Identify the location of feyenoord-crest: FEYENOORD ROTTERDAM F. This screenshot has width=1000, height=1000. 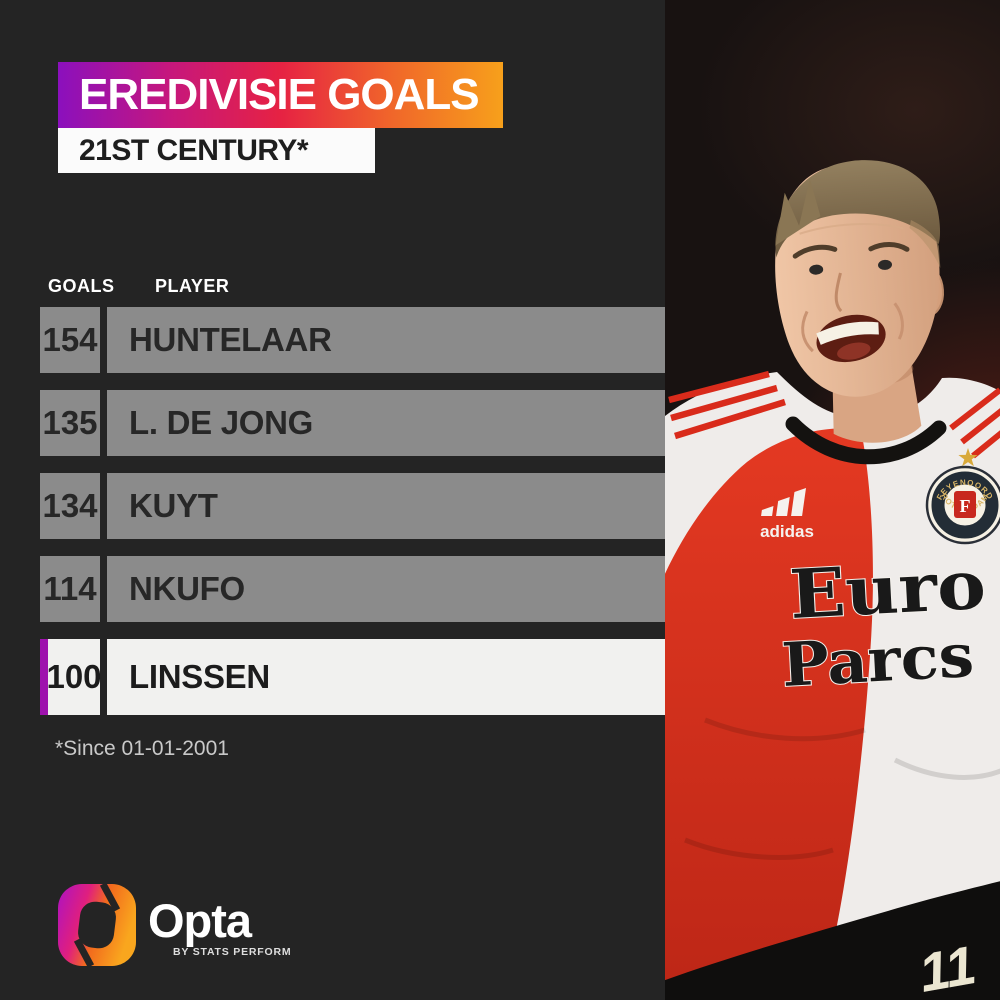
(962, 496).